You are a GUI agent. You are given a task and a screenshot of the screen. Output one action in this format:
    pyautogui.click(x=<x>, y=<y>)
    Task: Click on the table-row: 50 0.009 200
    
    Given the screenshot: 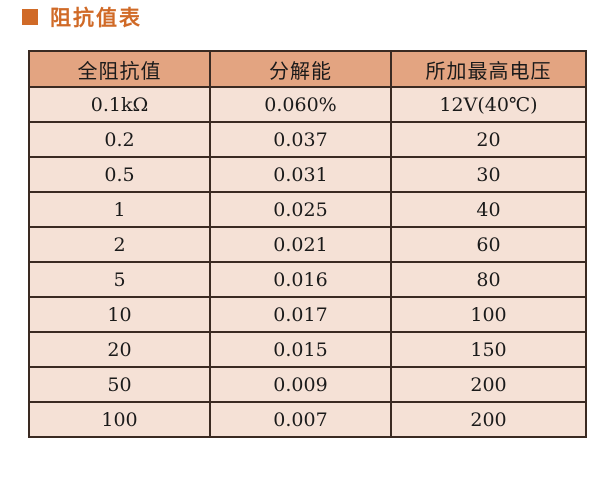 What is the action you would take?
    pyautogui.click(x=307, y=384)
    